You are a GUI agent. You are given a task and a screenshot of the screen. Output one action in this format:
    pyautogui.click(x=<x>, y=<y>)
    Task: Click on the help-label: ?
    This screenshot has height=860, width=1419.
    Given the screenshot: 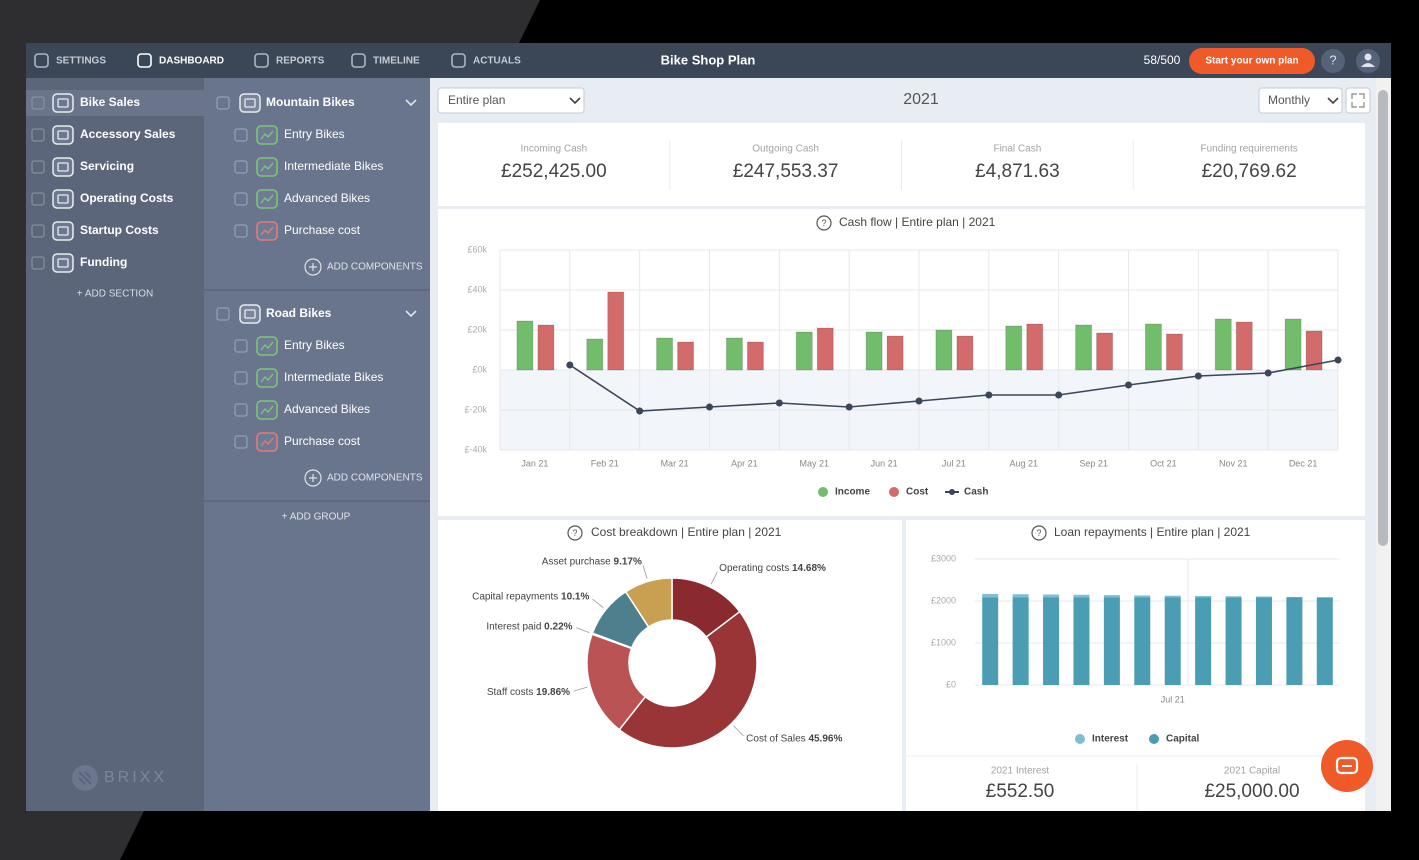 What is the action you would take?
    pyautogui.click(x=1332, y=59)
    